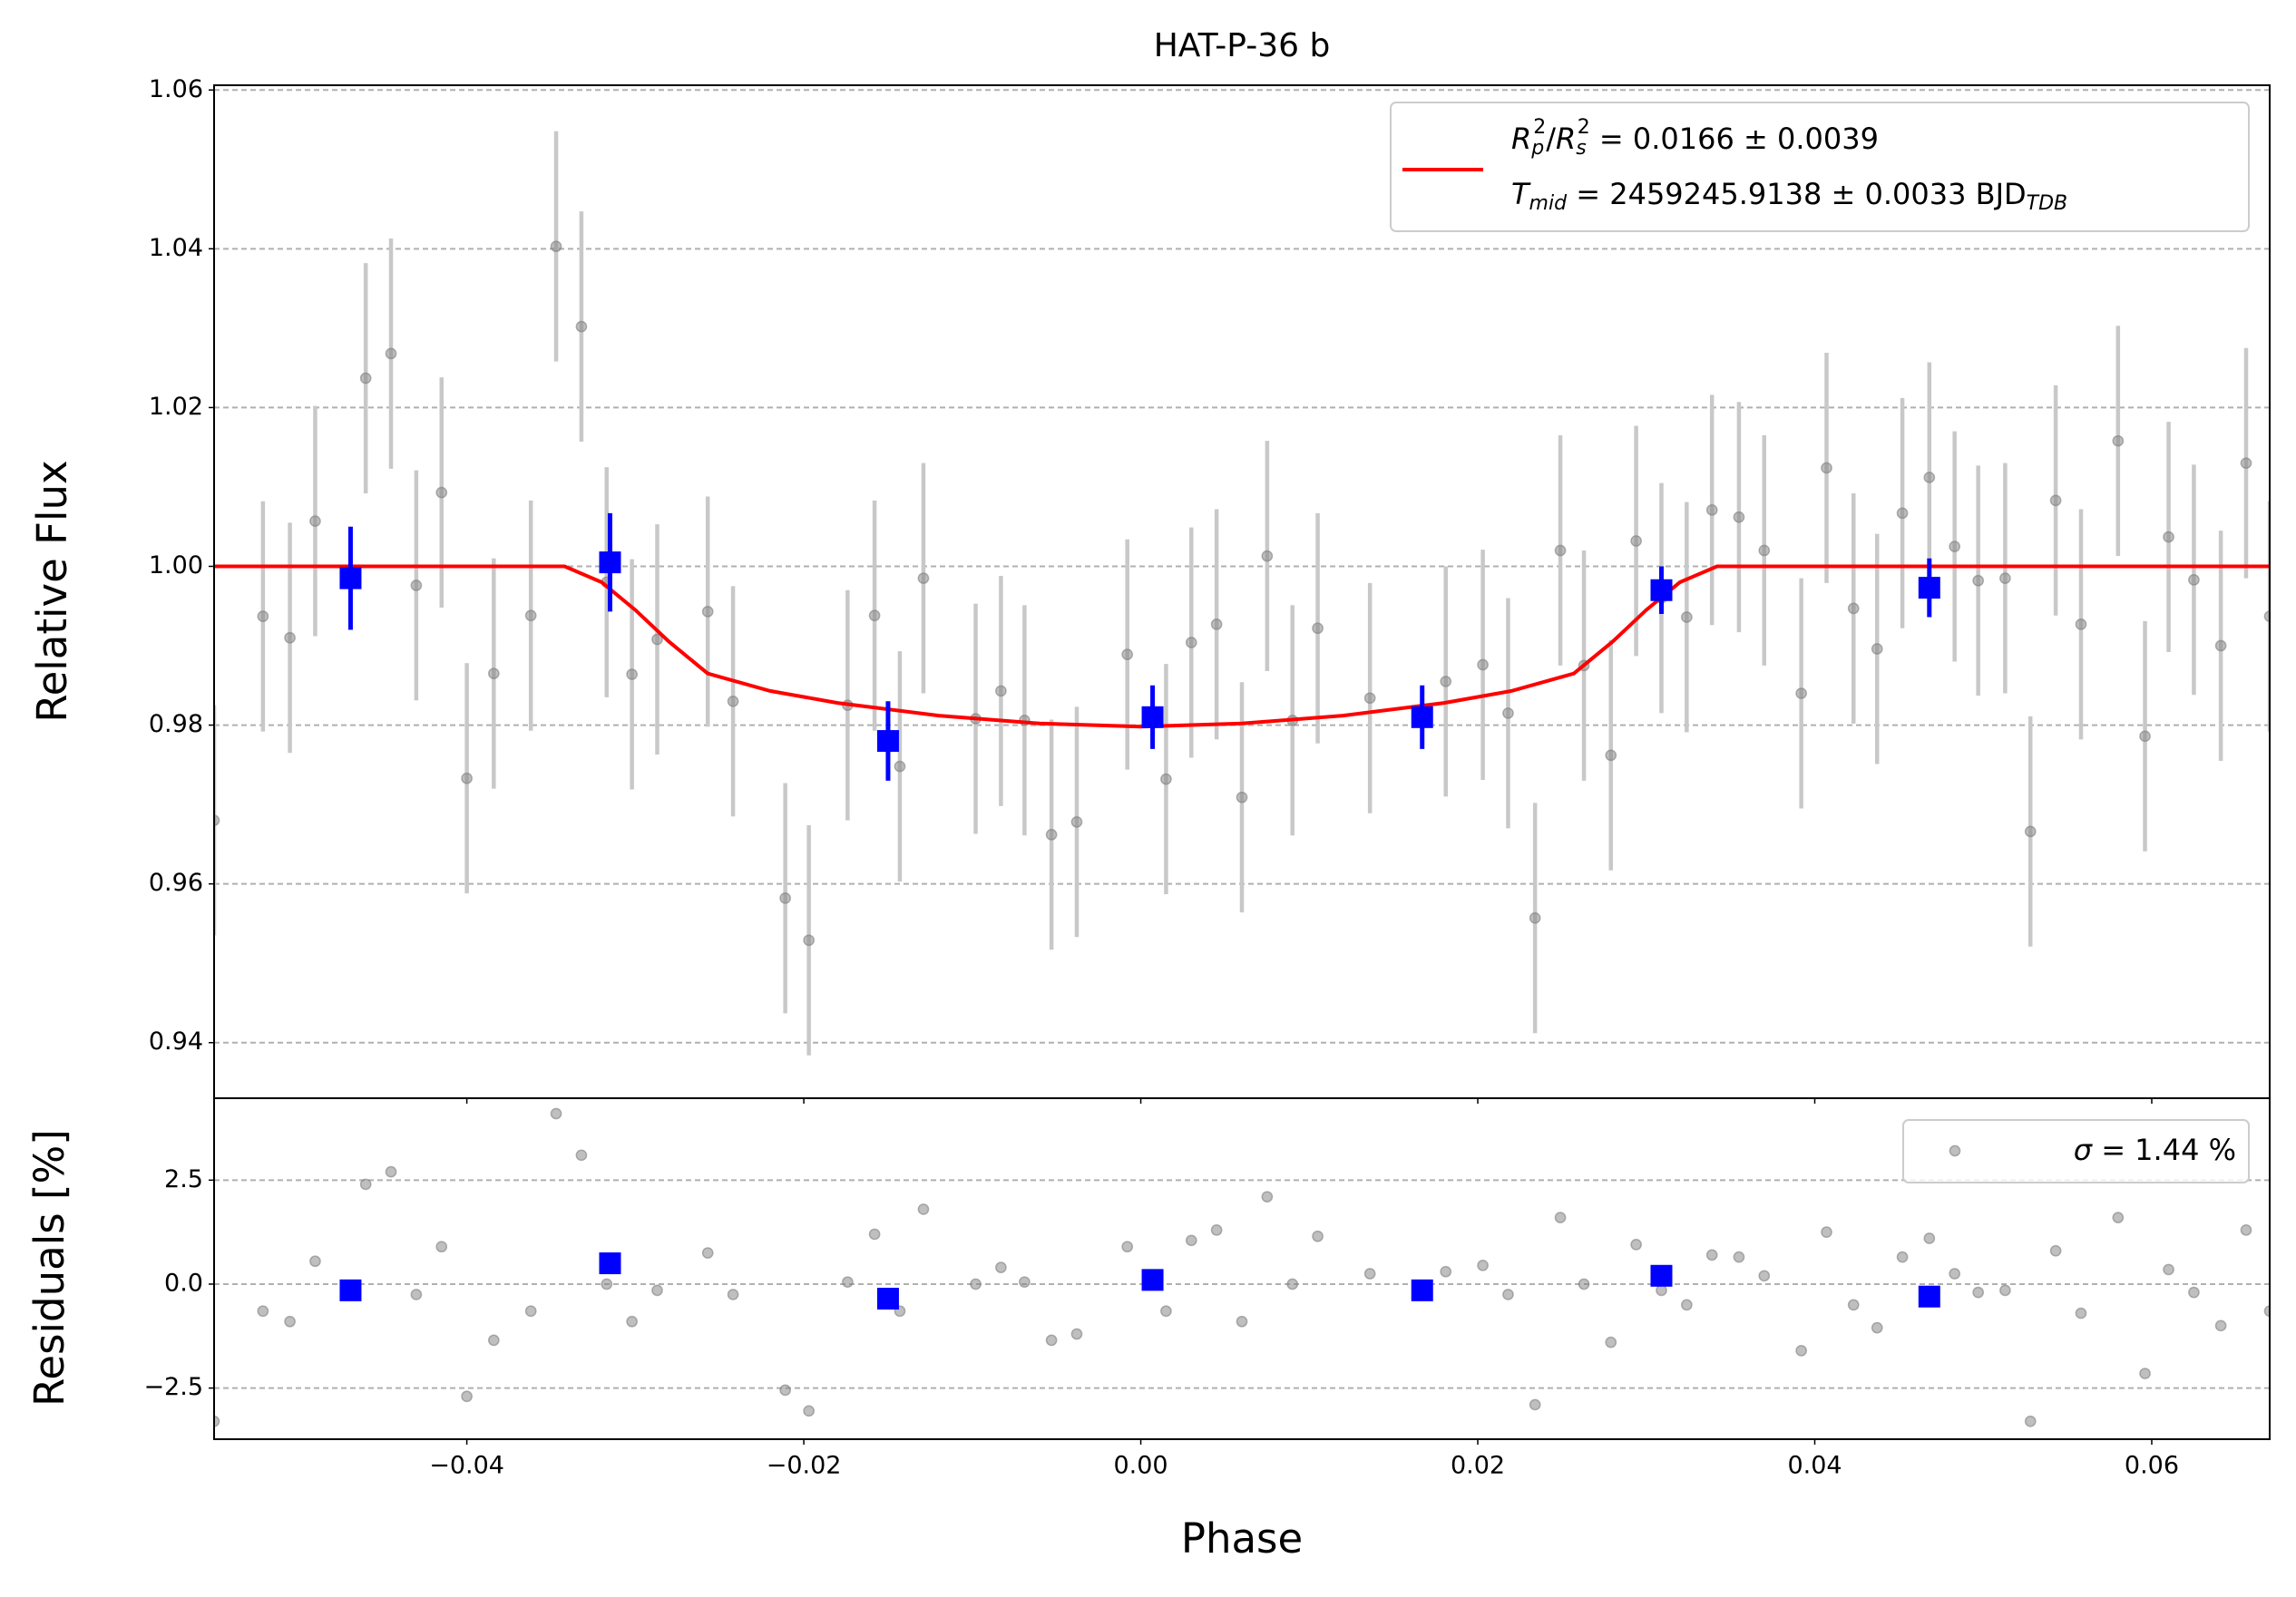  Describe the element at coordinates (1815, 1466) in the screenshot. I see `x-tick-label: 0.04` at that location.